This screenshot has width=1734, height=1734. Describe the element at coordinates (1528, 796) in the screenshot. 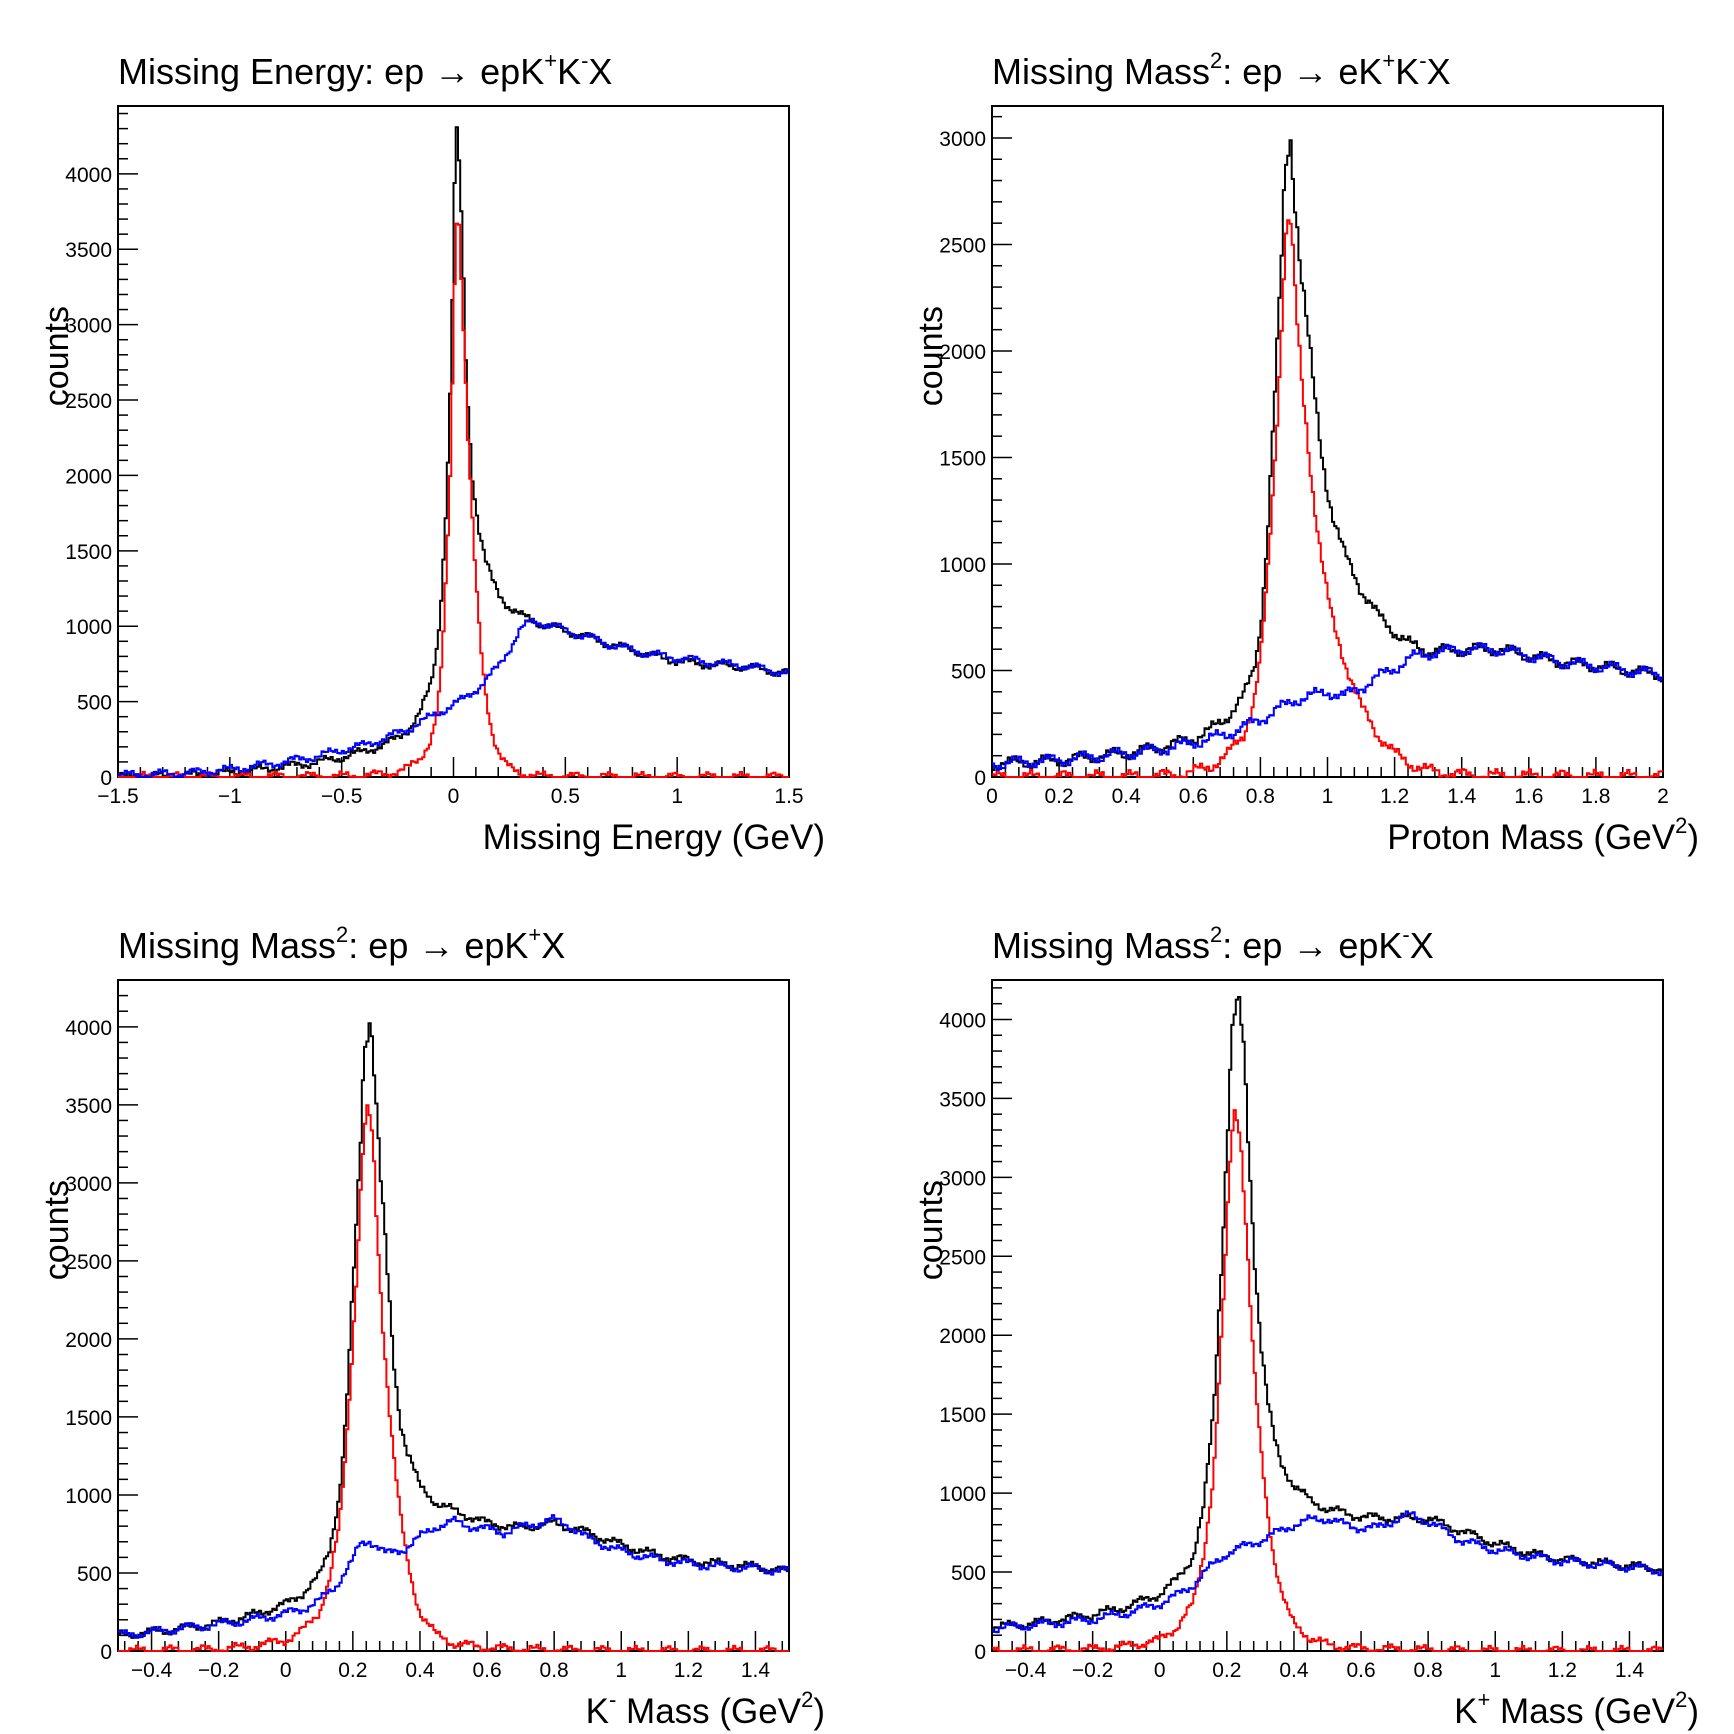

I see `x-tick-label: 1.6` at that location.